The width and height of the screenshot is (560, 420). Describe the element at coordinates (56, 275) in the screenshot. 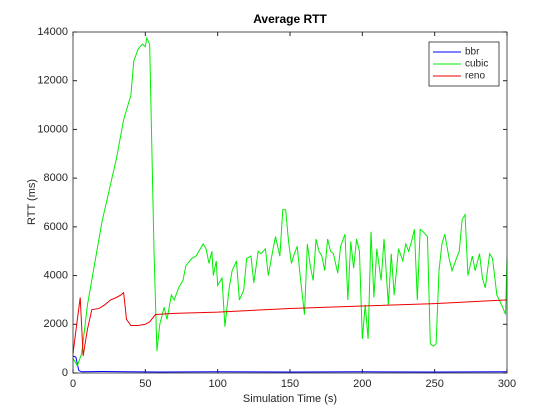

I see `y-tick-label: 4000` at that location.